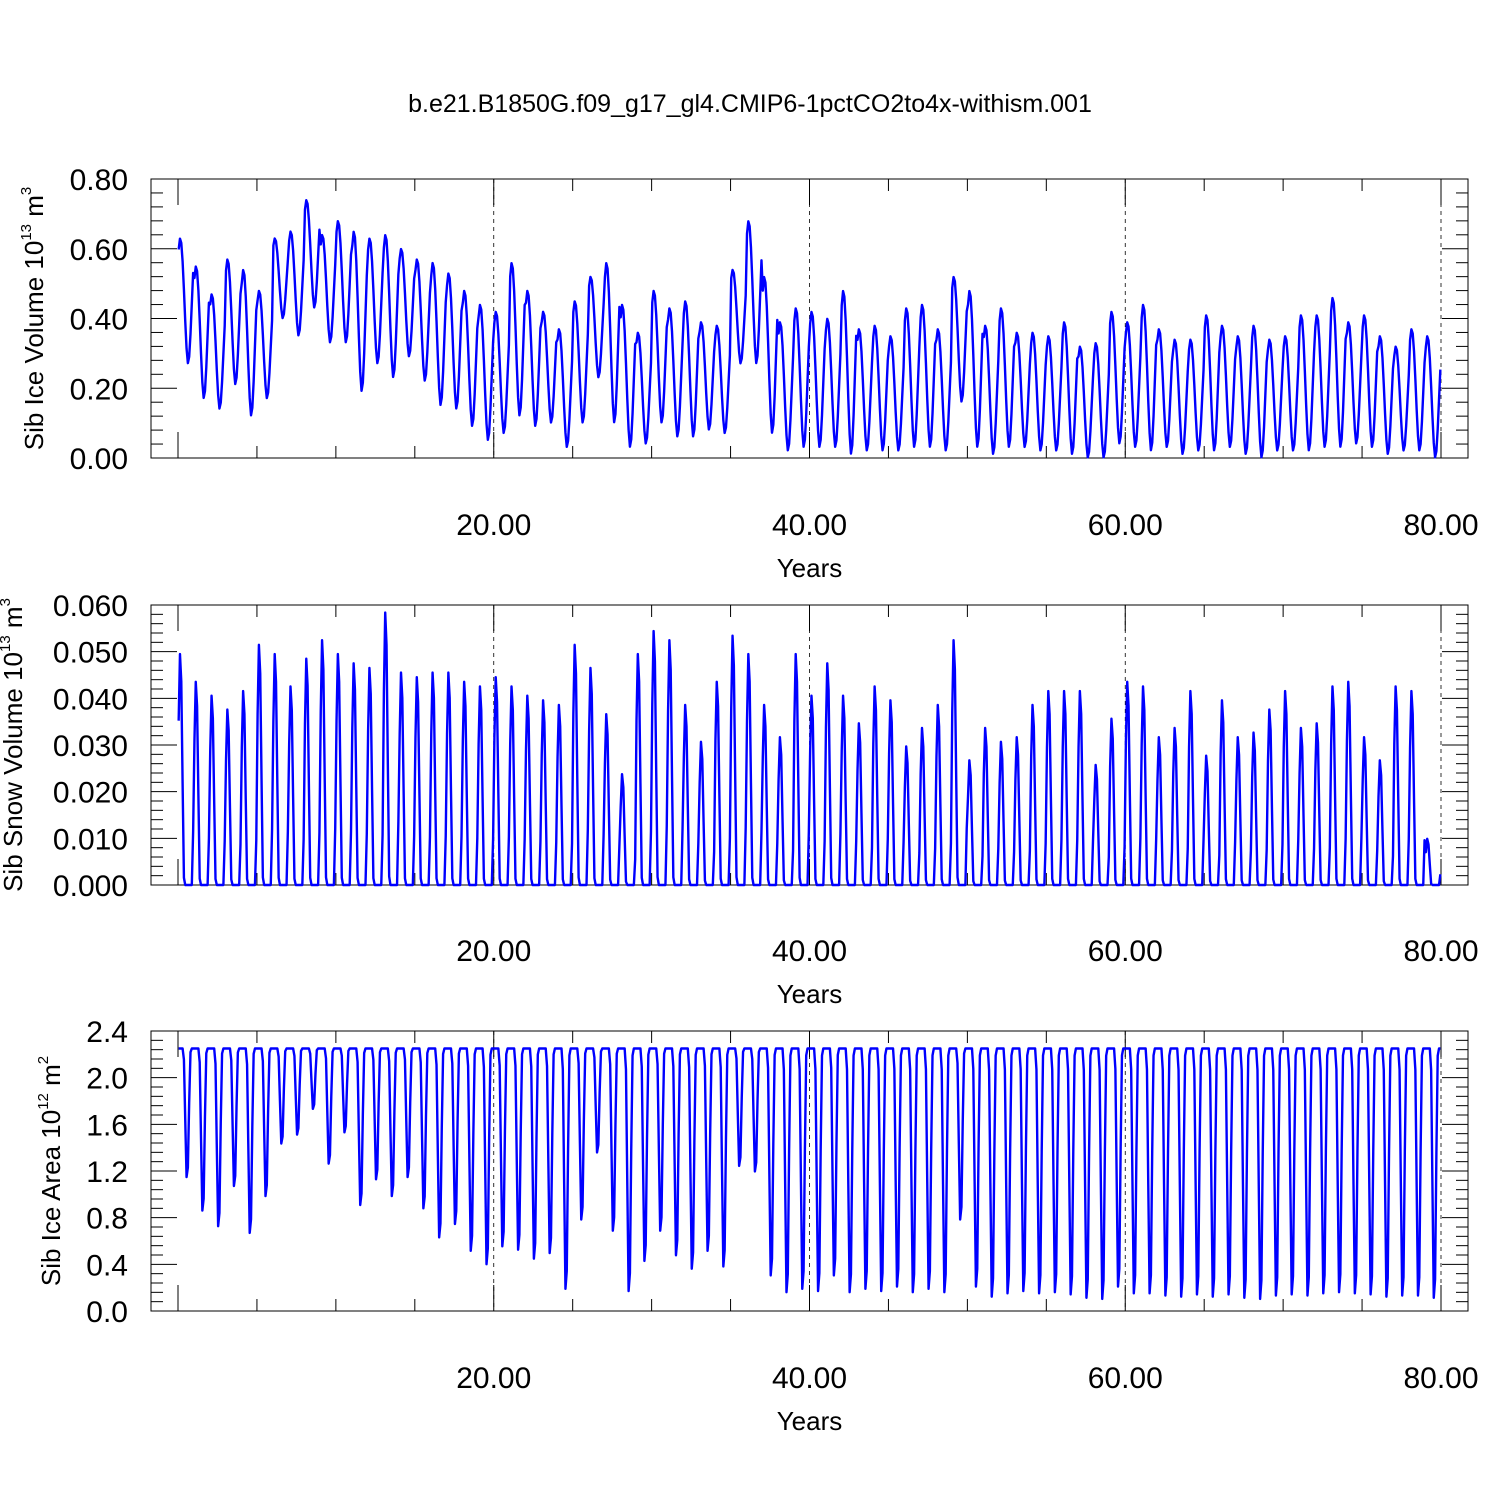 The image size is (1500, 1500). Describe the element at coordinates (90, 653) in the screenshot. I see `y-tick-label: 0.050` at that location.